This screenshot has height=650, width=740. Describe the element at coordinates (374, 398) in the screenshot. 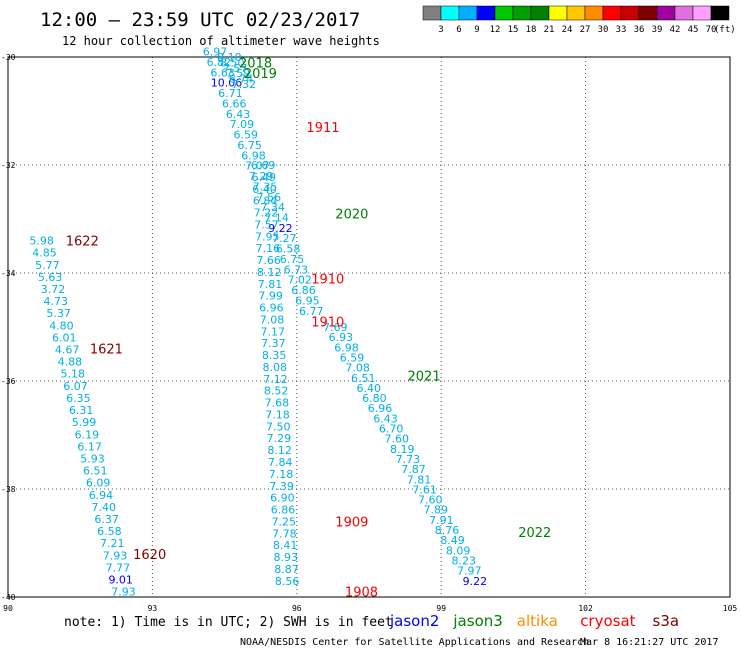

I see `swh-value: 6.80` at that location.